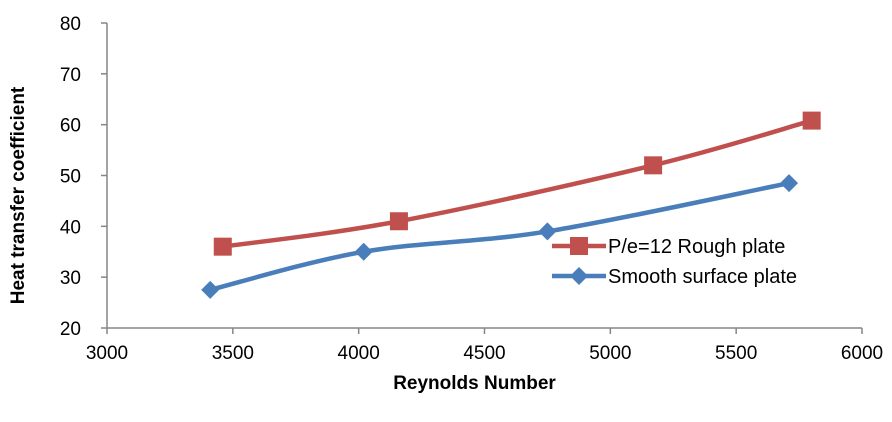  I want to click on x-axis-ticks: 3000 3500 4000 4500 5000 5500 6000, so click(484, 346).